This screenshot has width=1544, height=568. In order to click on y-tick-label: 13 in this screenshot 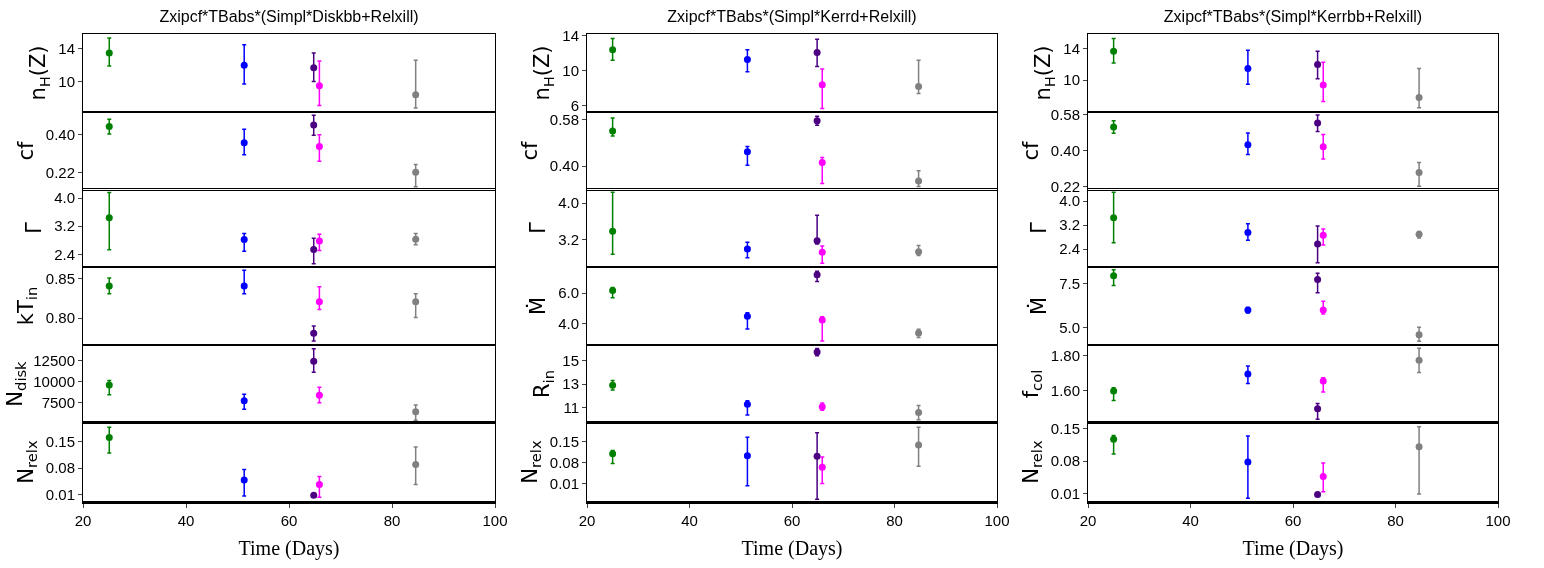, I will do `click(570, 384)`.